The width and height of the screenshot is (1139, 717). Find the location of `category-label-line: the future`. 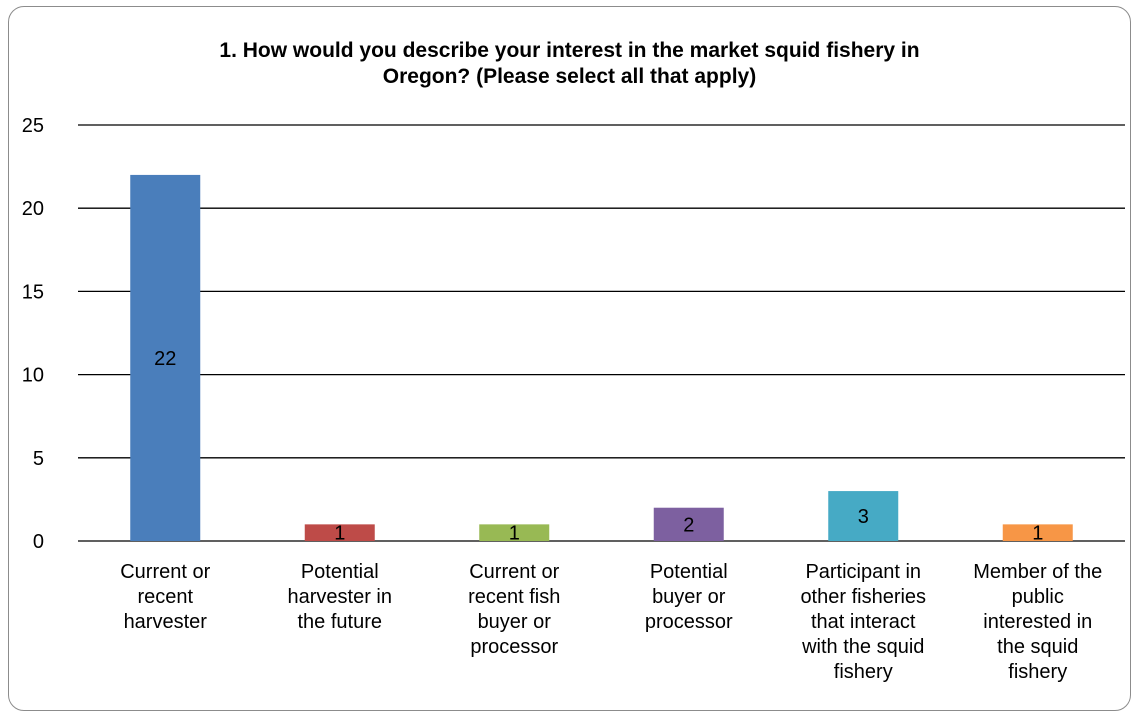

category-label-line: the future is located at coordinates (339, 622).